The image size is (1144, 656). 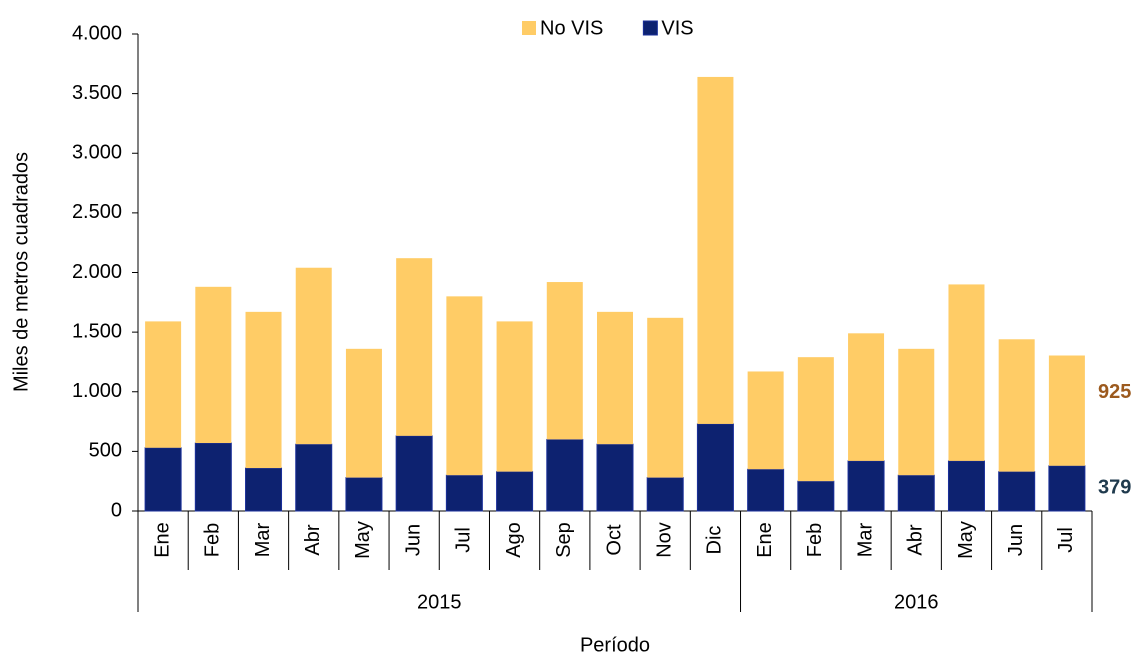 What do you see at coordinates (615, 645) in the screenshot?
I see `x-axis-title: Período` at bounding box center [615, 645].